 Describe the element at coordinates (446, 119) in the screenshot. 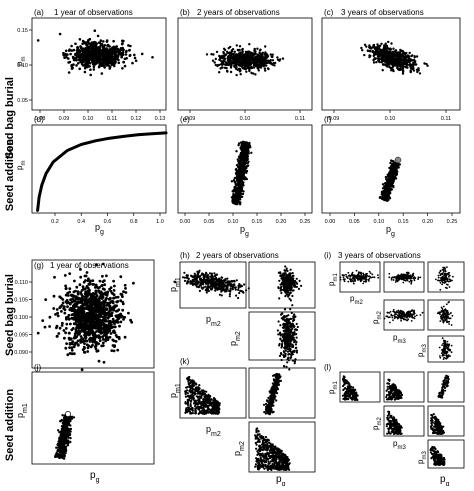

I see `x-tick-label: 0.11` at that location.